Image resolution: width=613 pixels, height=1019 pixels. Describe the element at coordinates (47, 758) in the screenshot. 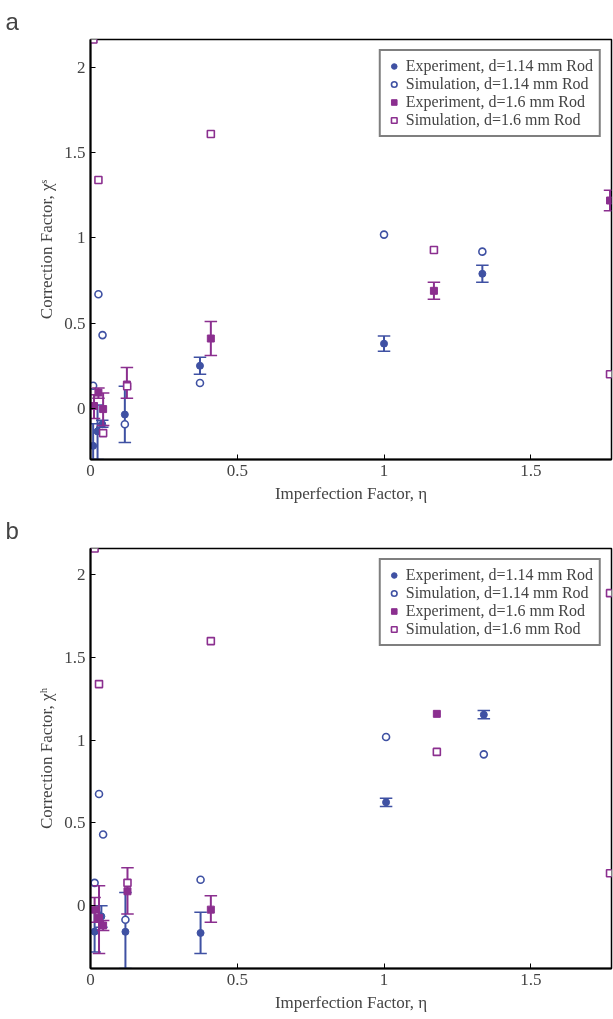

I see `y-axis-title: Correction Factor, χʰ` at that location.